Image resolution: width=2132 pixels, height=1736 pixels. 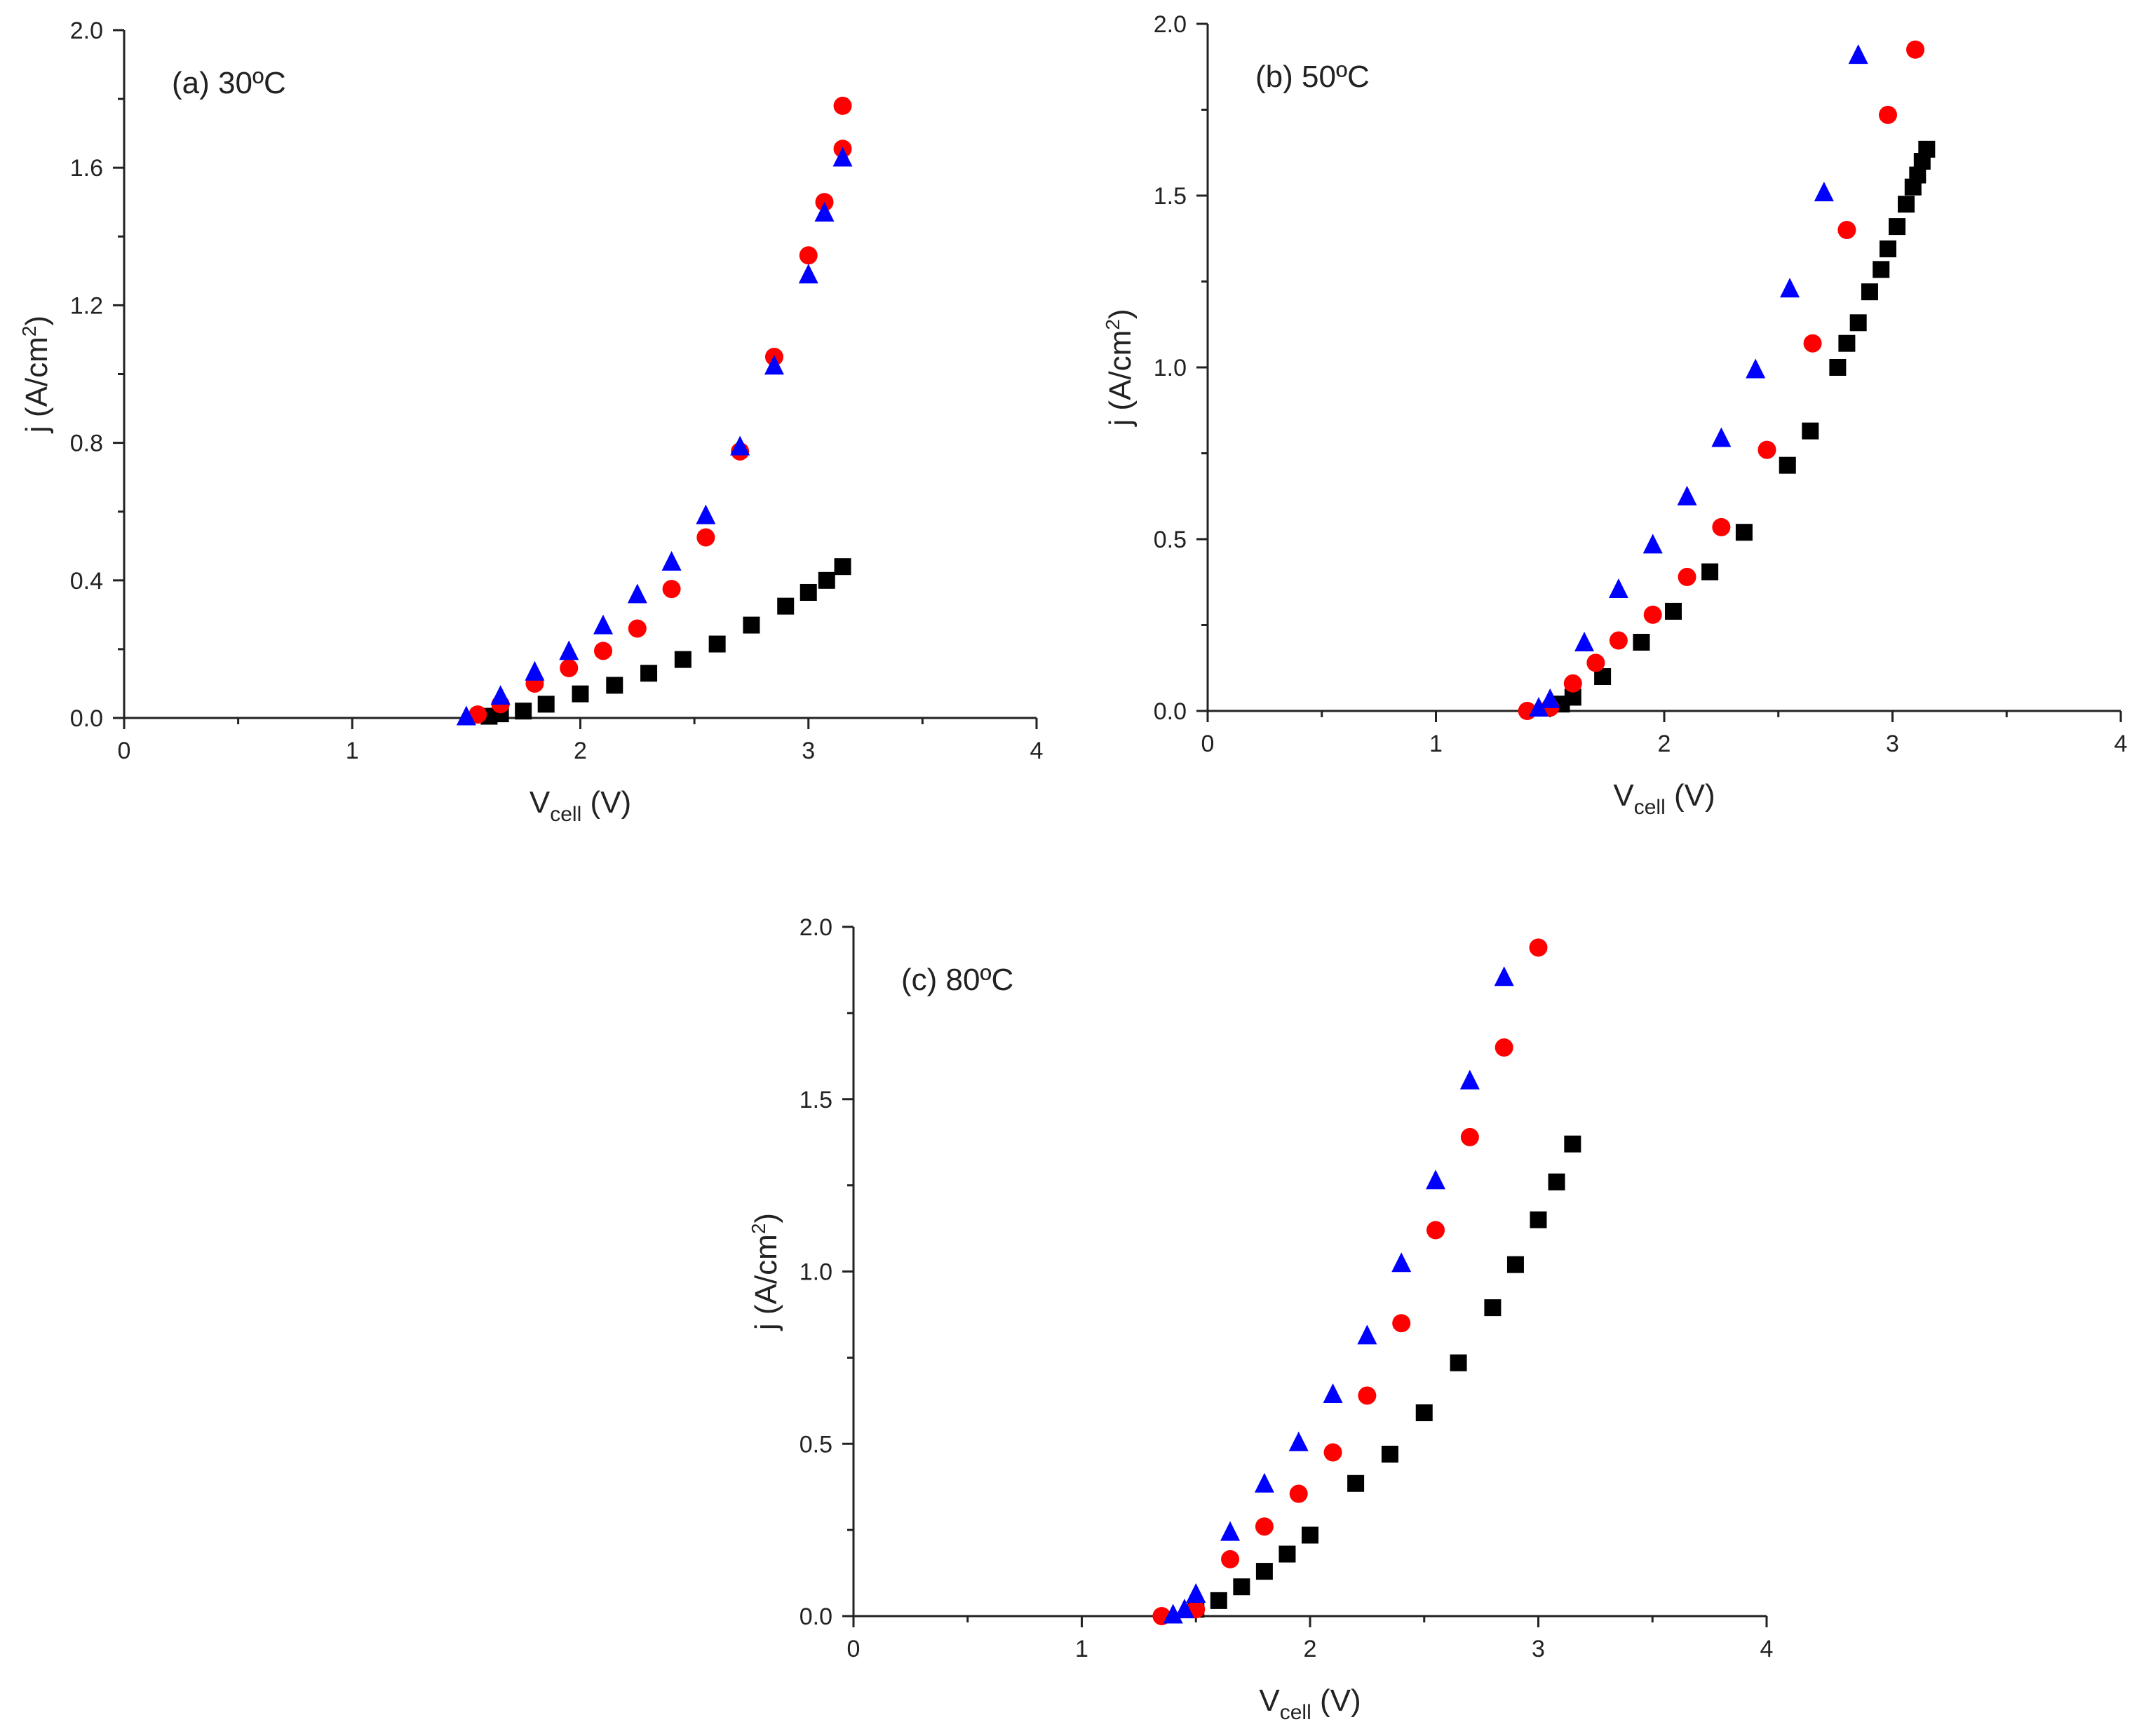 What do you see at coordinates (229, 83) in the screenshot?
I see `panel-title: (a) 30ºC` at bounding box center [229, 83].